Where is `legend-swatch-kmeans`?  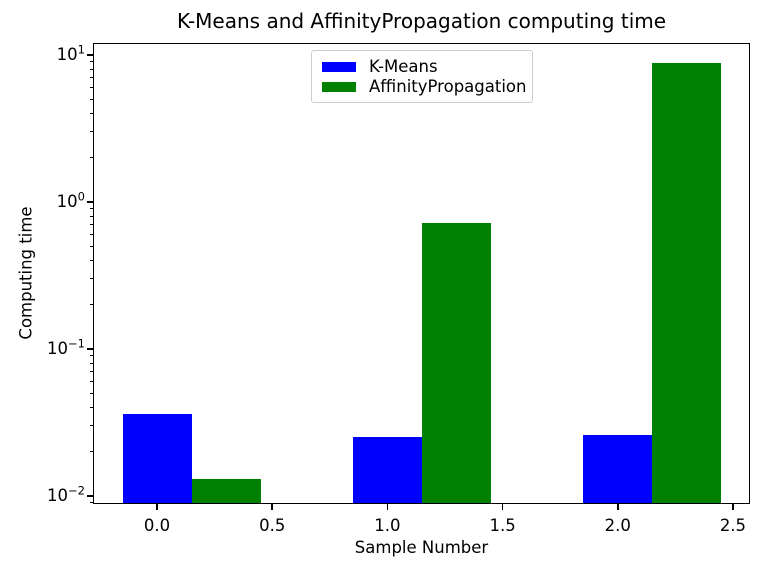
legend-swatch-kmeans is located at coordinates (339, 67).